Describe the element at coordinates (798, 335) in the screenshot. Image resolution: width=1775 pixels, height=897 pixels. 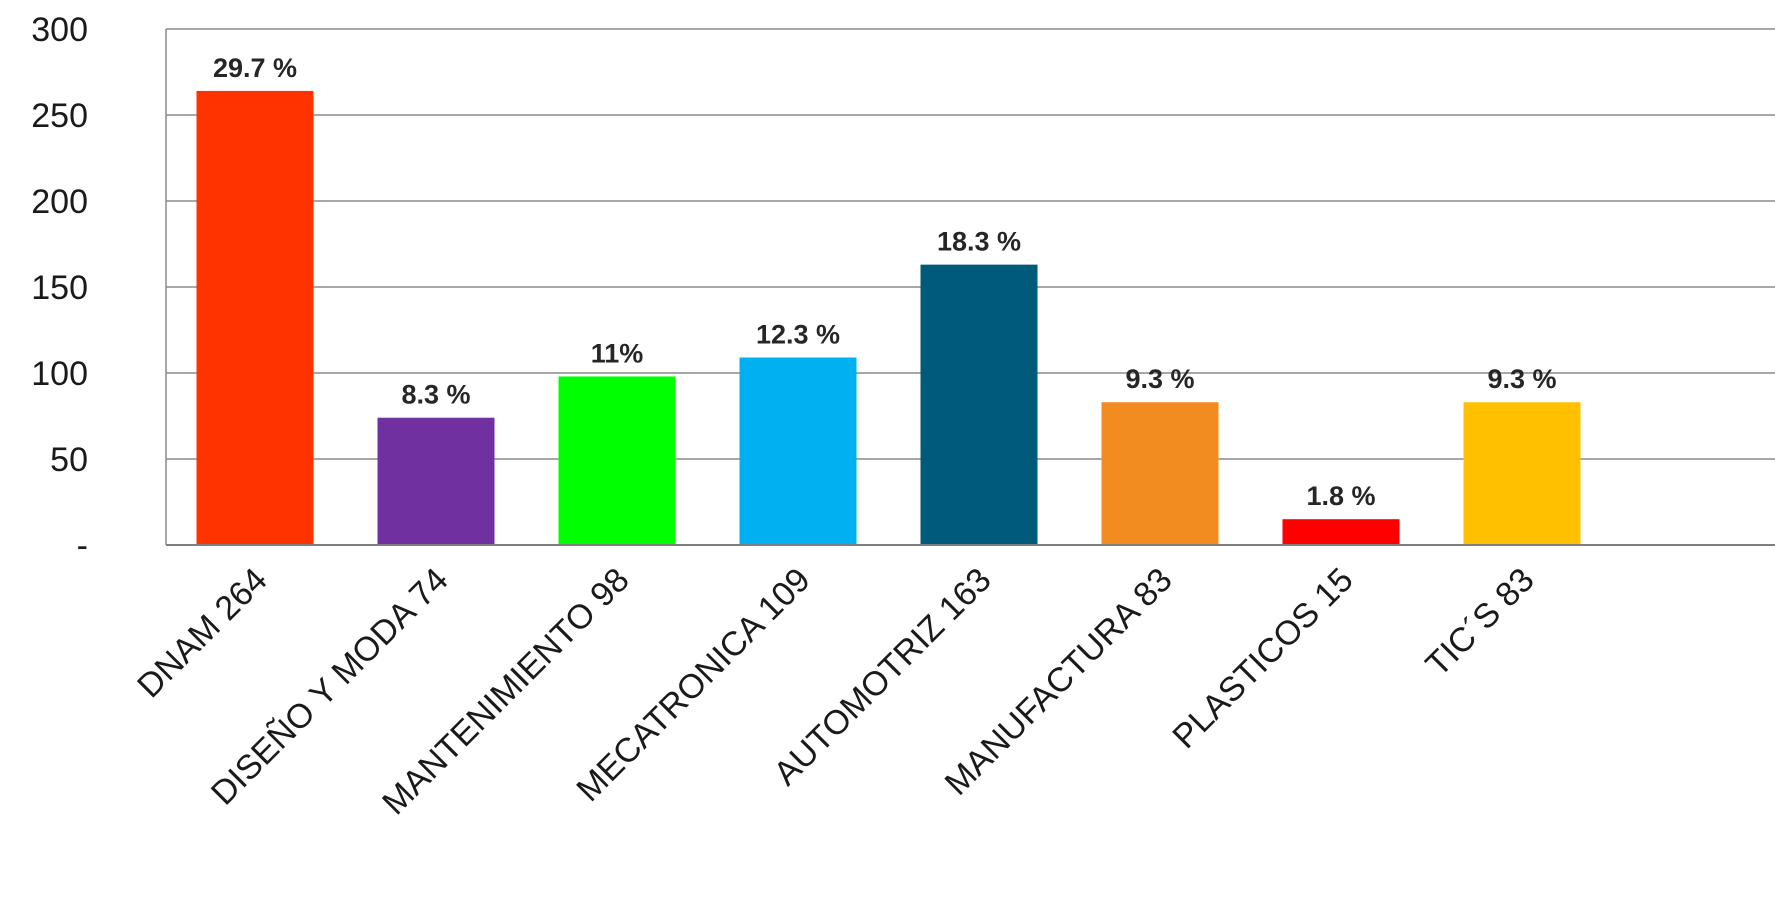
I see `data-label: 12.3 %` at that location.